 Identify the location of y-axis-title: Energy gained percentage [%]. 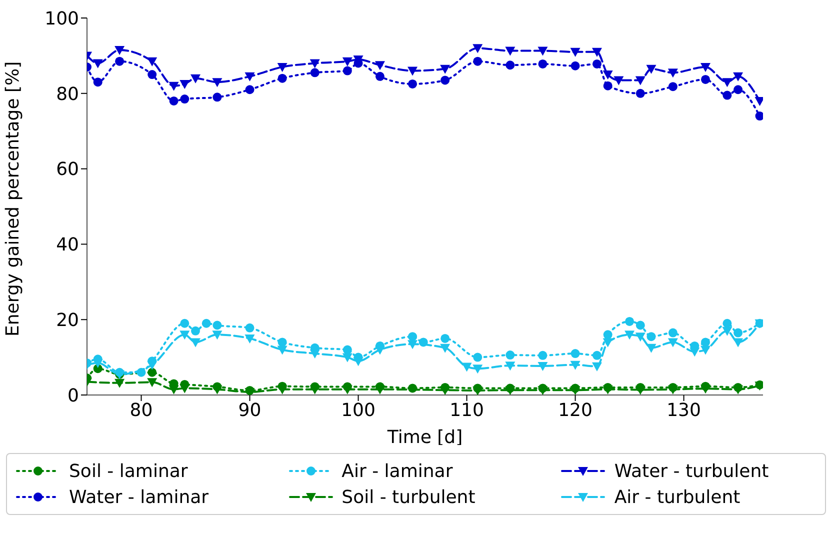
(13, 198).